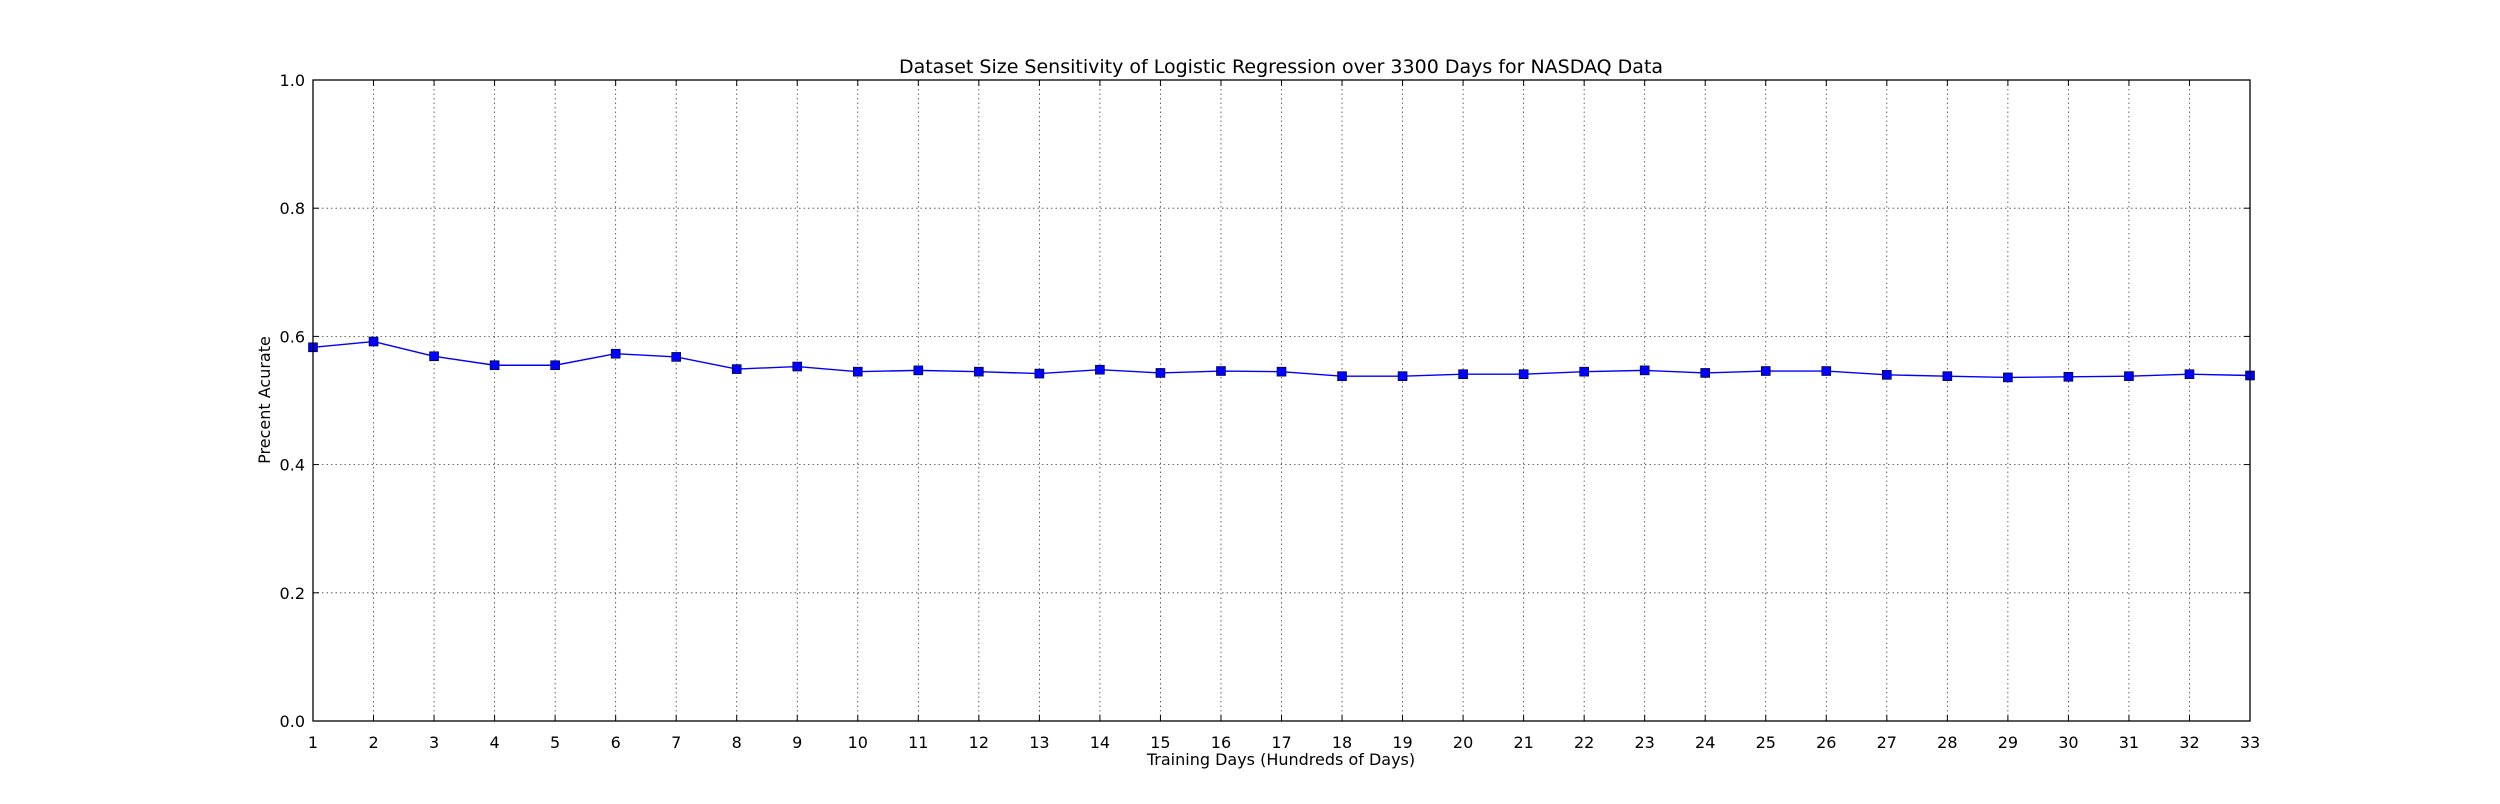 The image size is (2500, 804). I want to click on x-tick-label: 13, so click(1039, 742).